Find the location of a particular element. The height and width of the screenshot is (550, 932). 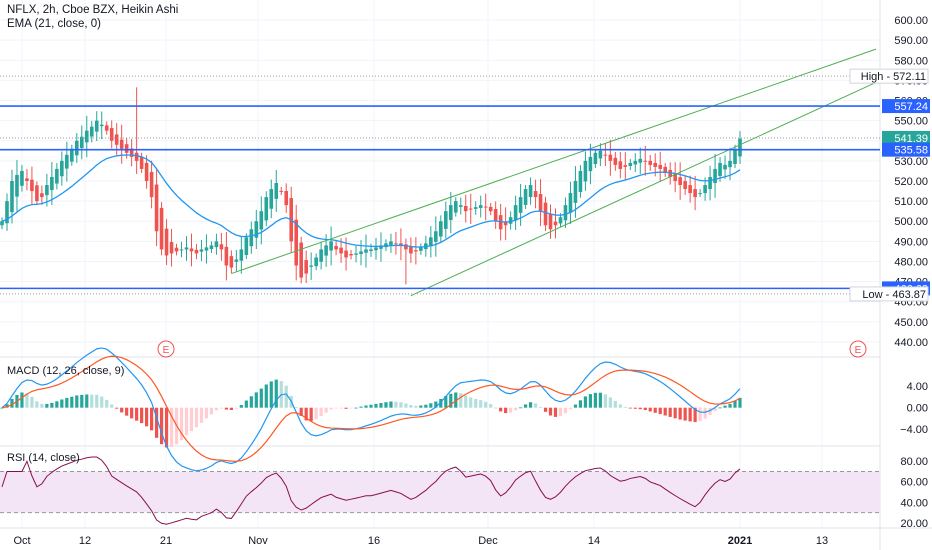

price-tag: 557.24 is located at coordinates (906, 106).